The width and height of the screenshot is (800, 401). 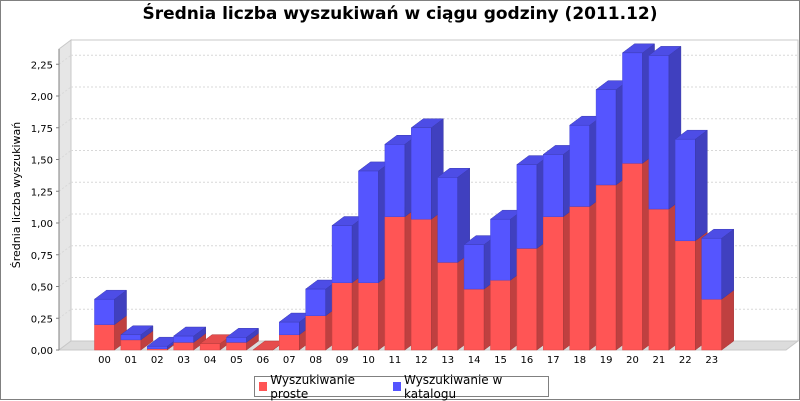 What do you see at coordinates (42, 129) in the screenshot?
I see `y-tick-label: 1,75` at bounding box center [42, 129].